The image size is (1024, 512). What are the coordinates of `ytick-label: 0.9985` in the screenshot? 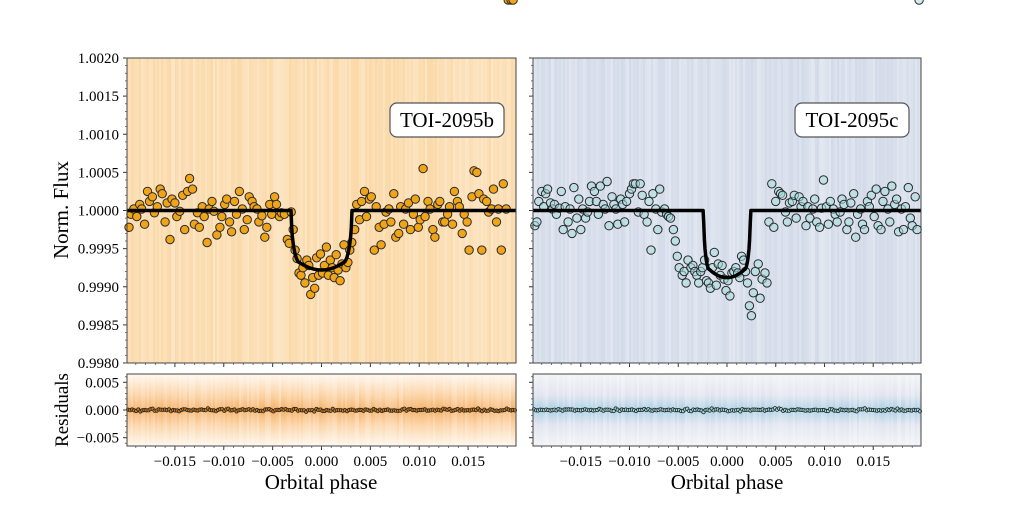 It's located at (98, 326).